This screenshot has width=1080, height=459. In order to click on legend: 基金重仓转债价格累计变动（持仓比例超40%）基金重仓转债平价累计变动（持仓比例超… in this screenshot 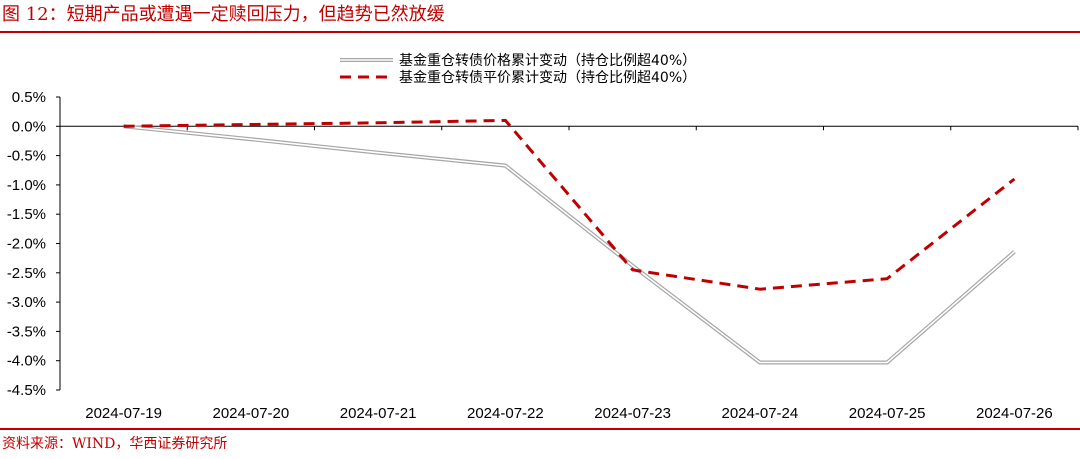, I will do `click(518, 69)`.